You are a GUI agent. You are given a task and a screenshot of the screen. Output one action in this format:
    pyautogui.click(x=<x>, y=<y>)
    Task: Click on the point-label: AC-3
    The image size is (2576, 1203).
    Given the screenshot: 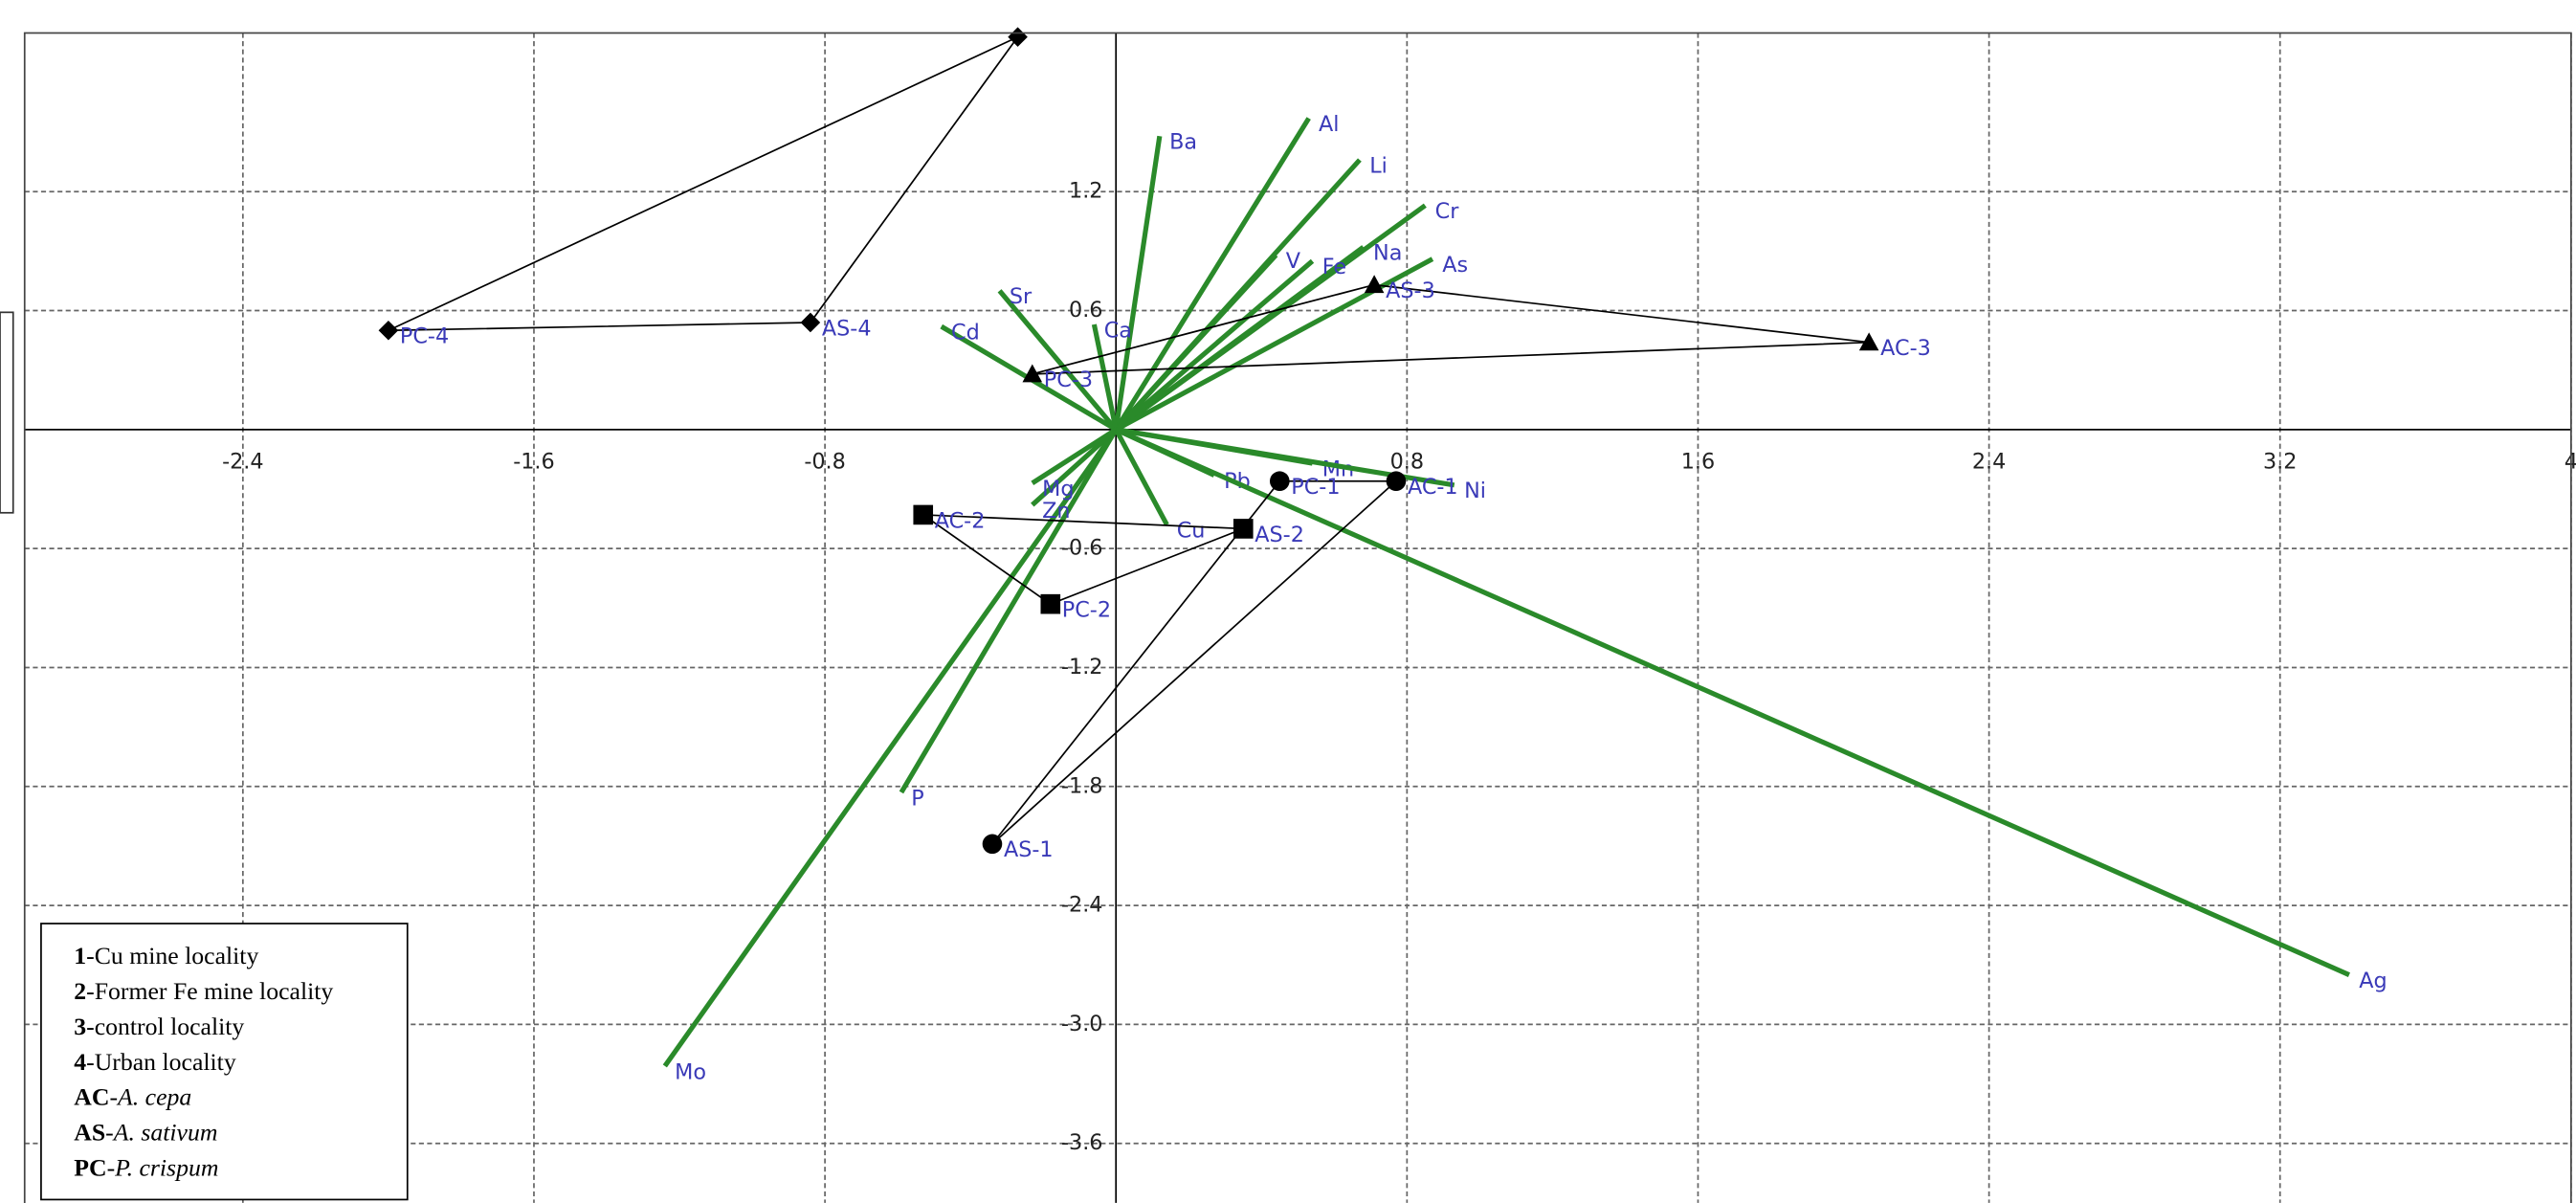 What is the action you would take?
    pyautogui.click(x=1905, y=348)
    